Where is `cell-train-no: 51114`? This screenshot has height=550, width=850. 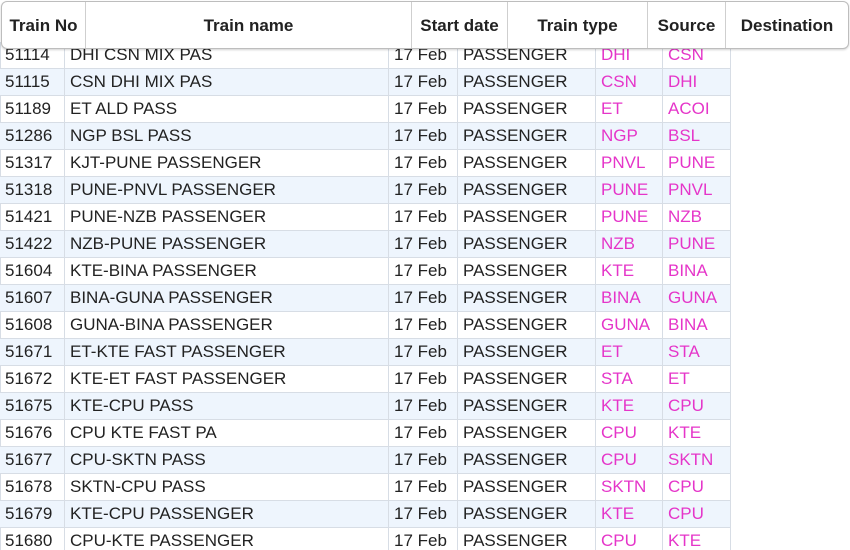
cell-train-no: 51114 is located at coordinates (32, 55).